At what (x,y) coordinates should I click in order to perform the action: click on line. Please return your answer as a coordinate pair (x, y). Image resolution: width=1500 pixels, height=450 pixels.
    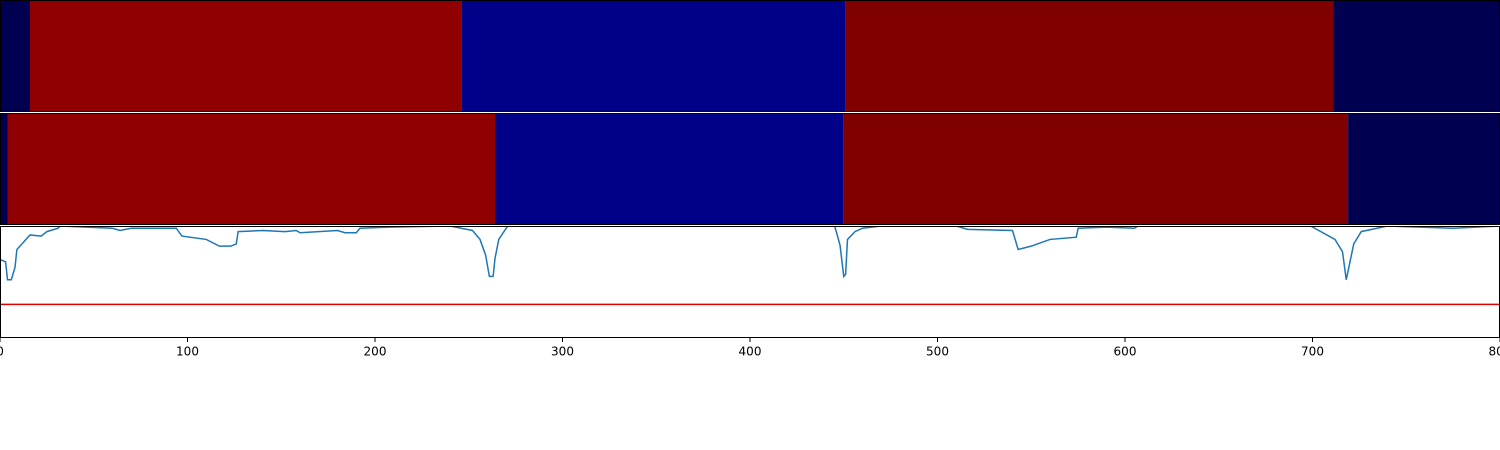
    Looking at the image, I should click on (750, 253).